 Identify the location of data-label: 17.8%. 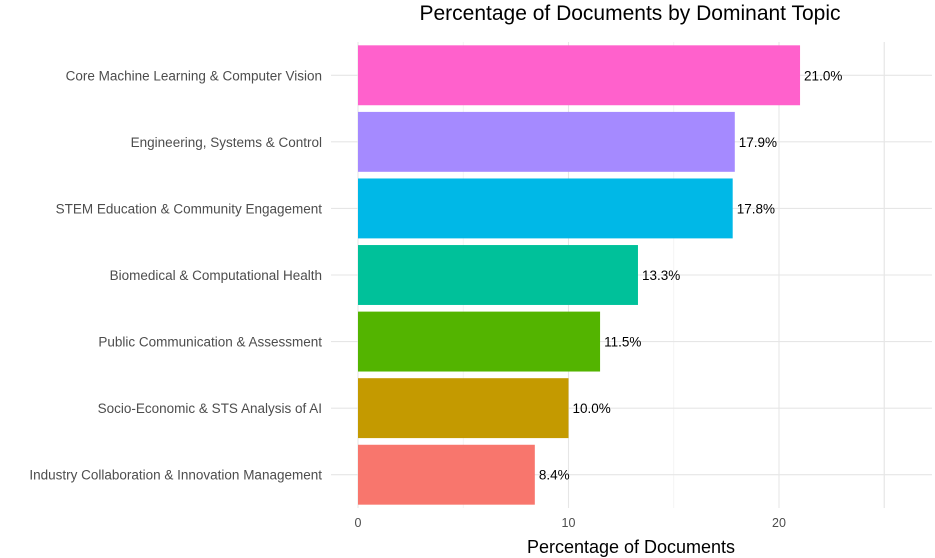
(756, 208).